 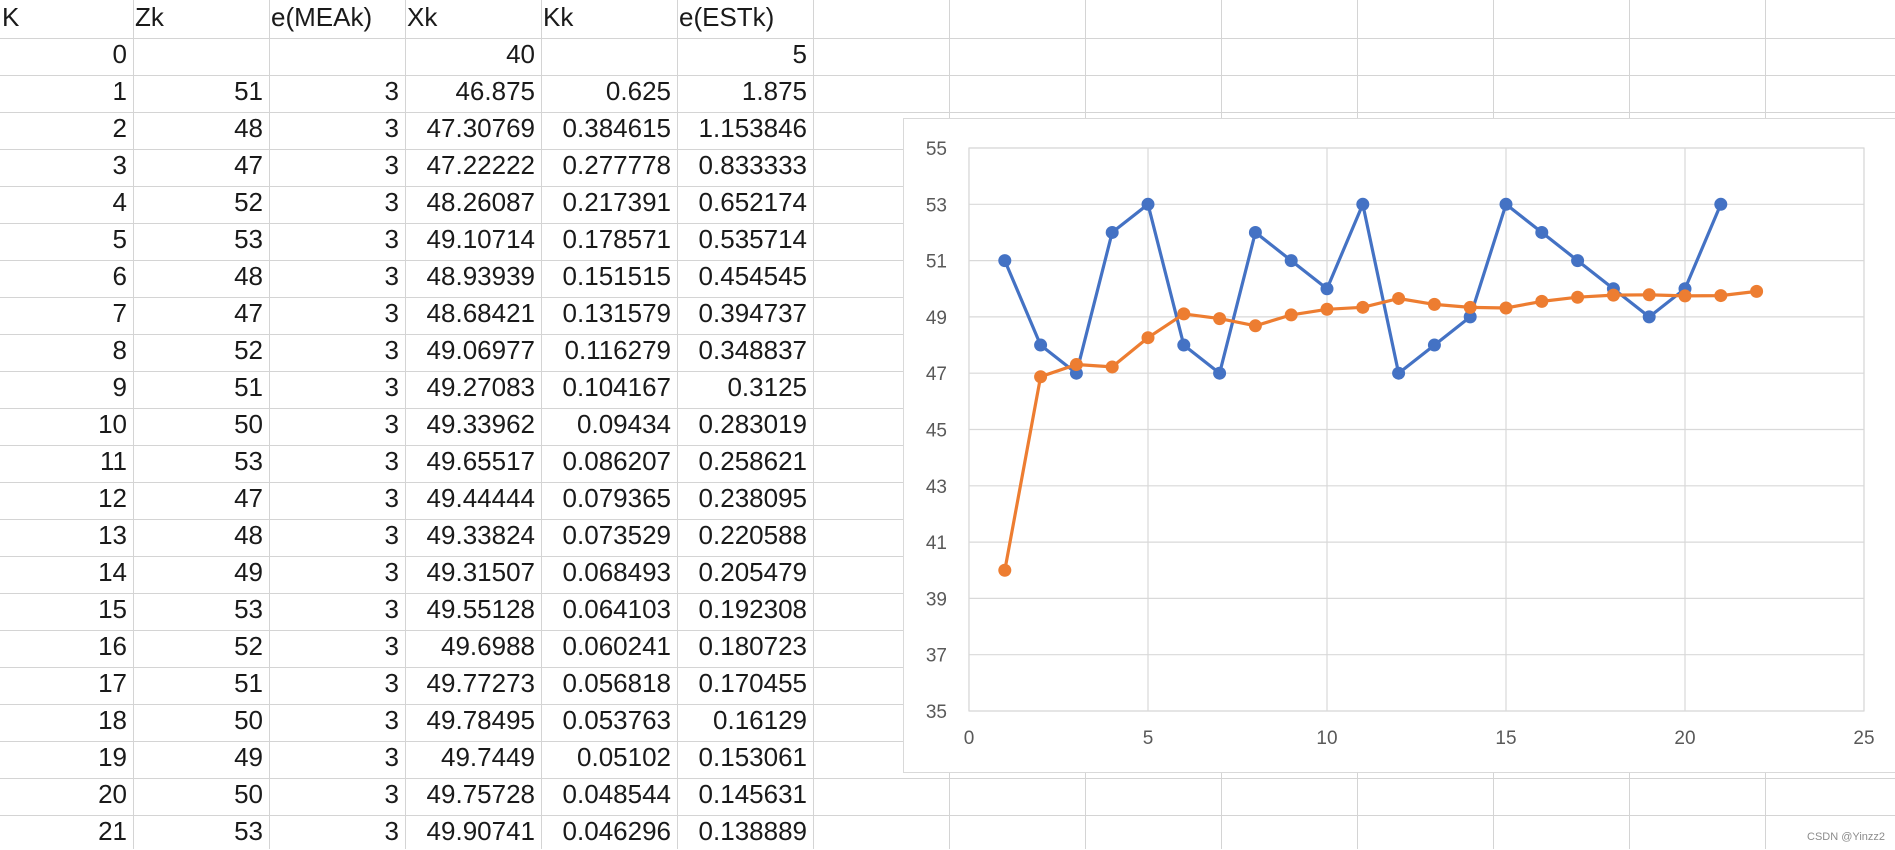 I want to click on table-cell: 48.93939, so click(x=480, y=276).